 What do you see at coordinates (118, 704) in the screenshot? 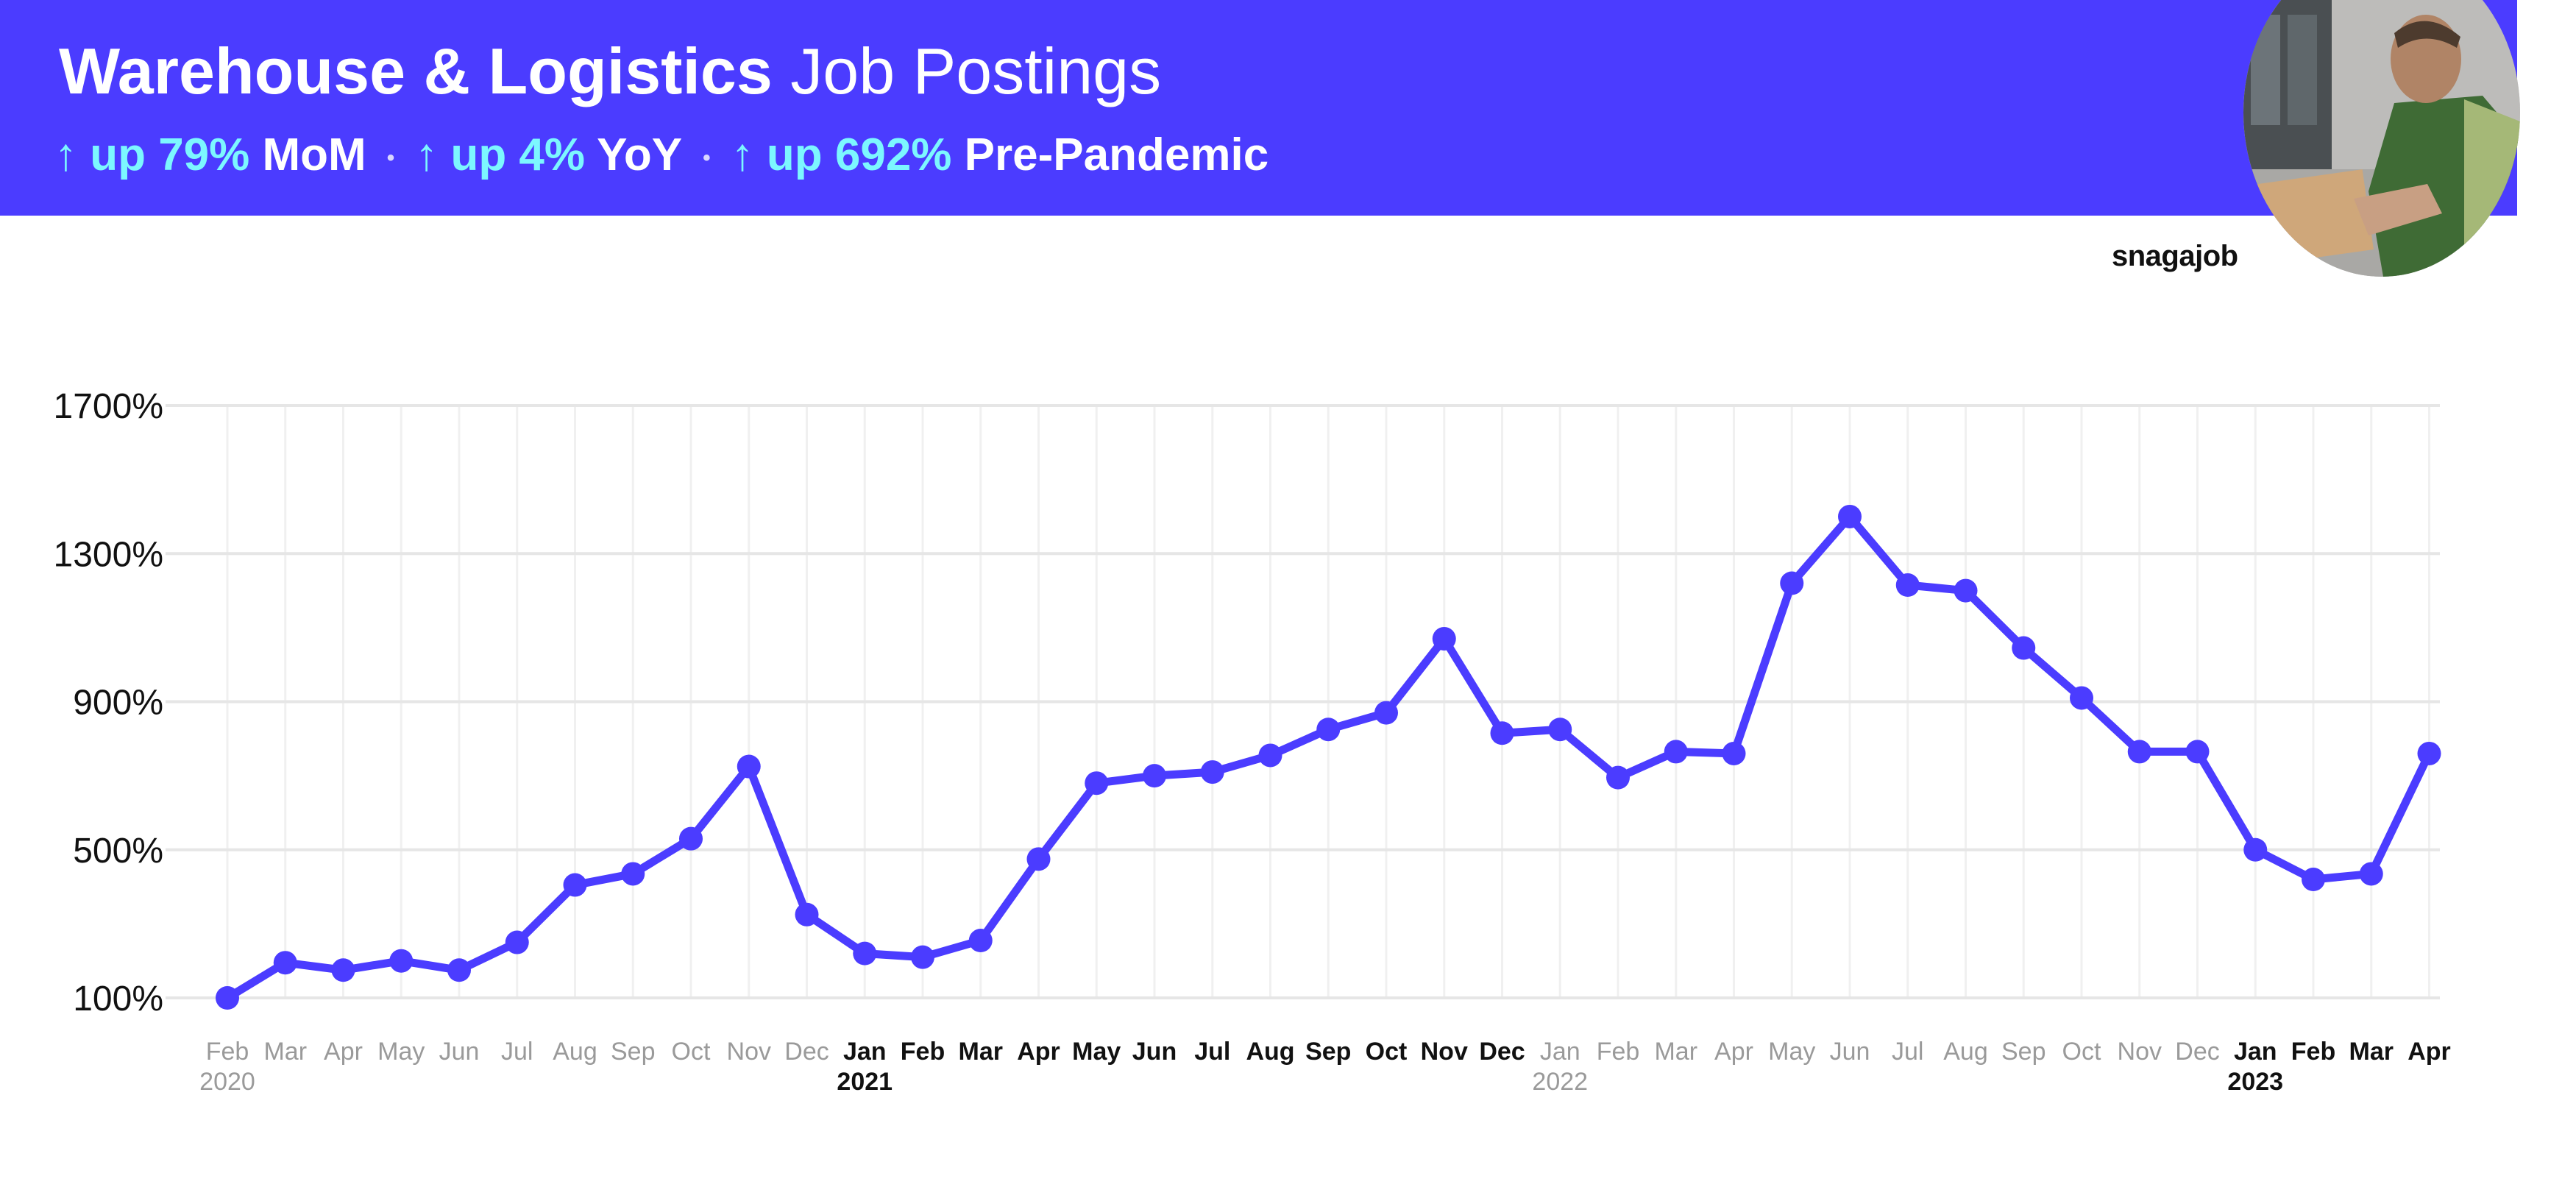
I see `y-tick-label: 900%` at bounding box center [118, 704].